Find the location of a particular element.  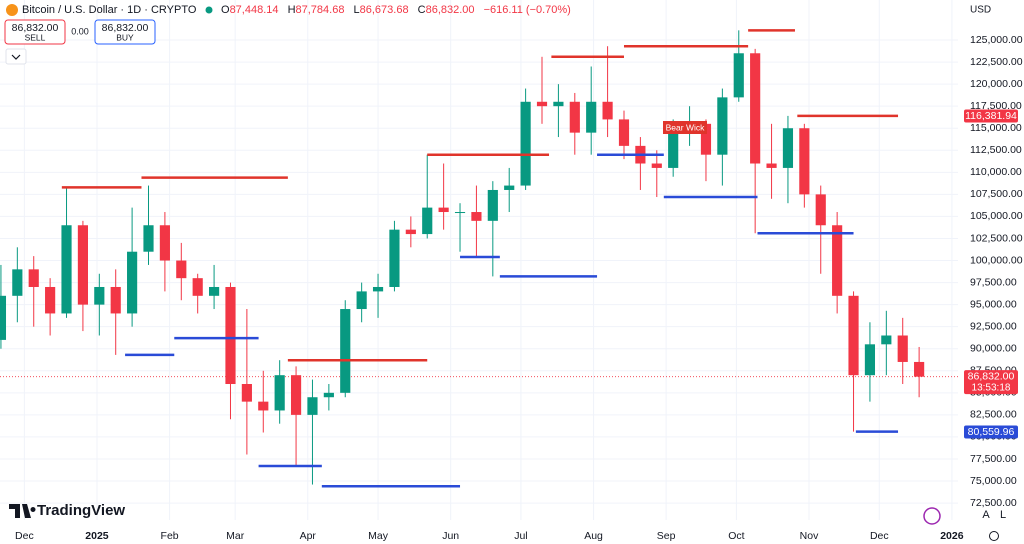

y-tick-label: 100,000.00 is located at coordinates (996, 260).